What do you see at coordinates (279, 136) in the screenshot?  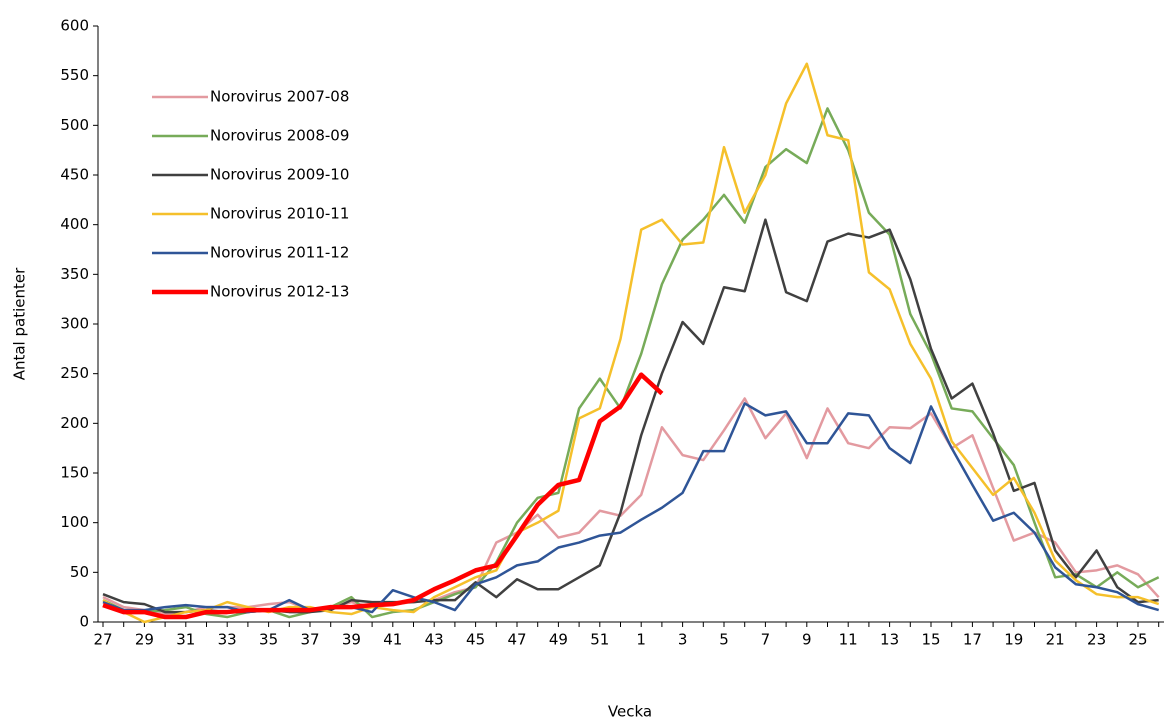 I see `legend-label: Norovirus 2008-09` at bounding box center [279, 136].